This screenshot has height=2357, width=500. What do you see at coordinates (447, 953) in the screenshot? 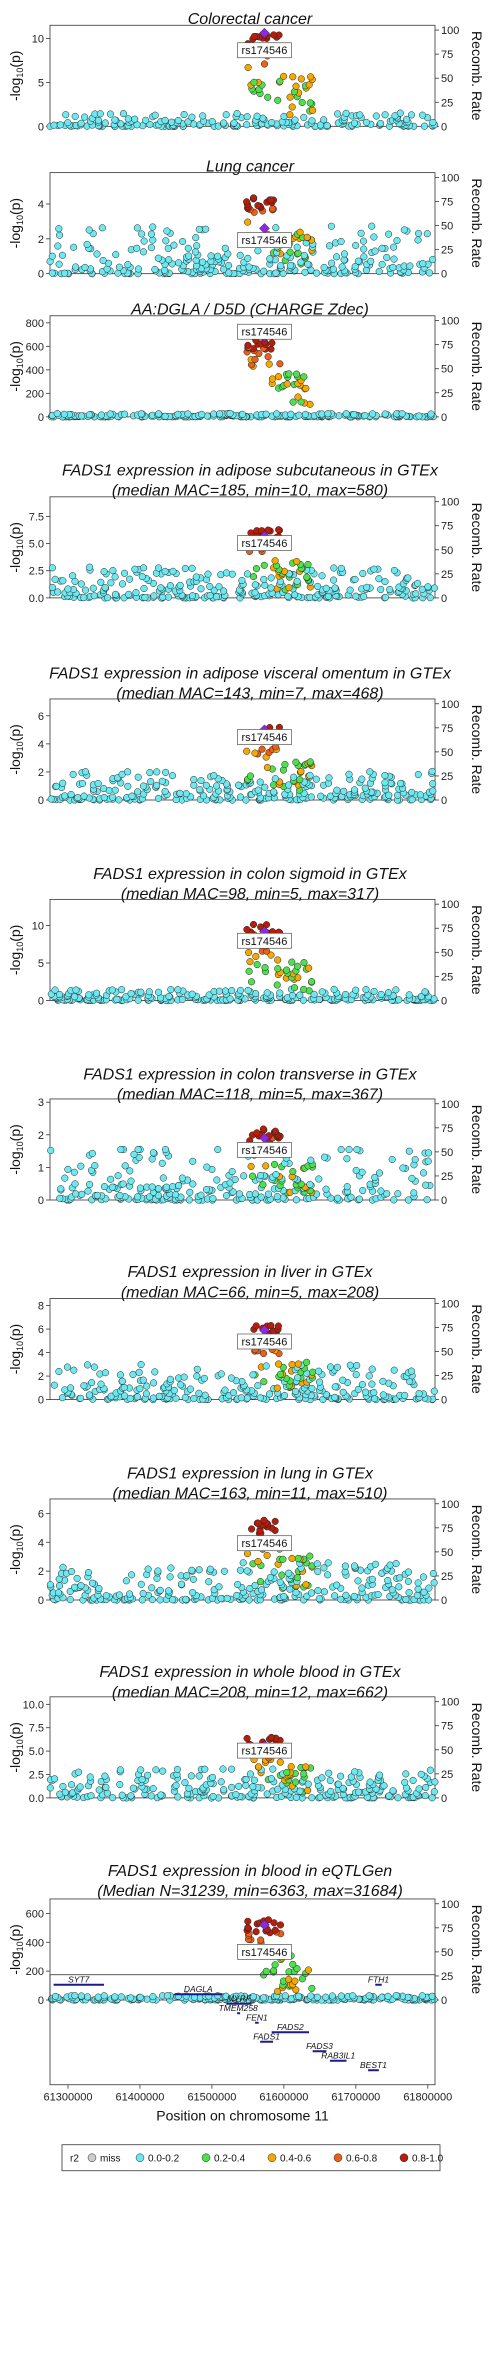
I see `recomb-tick-label: 50` at bounding box center [447, 953].